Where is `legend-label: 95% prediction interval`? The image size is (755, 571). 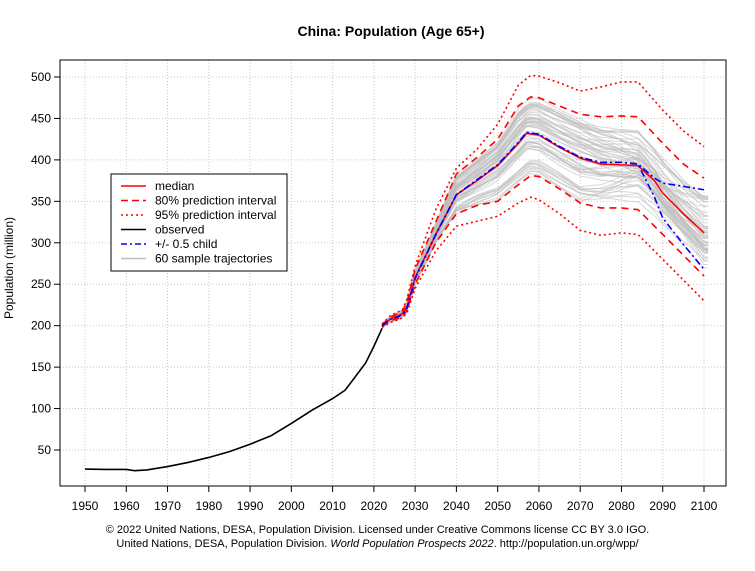
legend-label: 95% prediction interval is located at coordinates (215, 215).